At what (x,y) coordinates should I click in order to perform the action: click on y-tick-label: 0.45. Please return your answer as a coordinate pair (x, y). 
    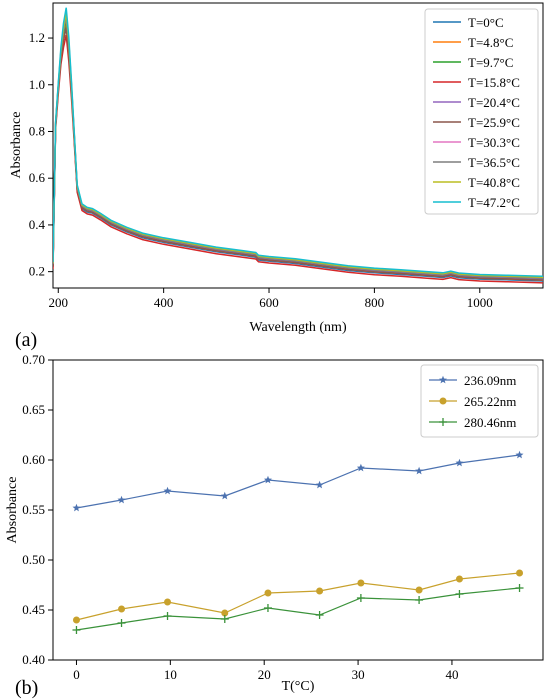
    Looking at the image, I should click on (33, 609).